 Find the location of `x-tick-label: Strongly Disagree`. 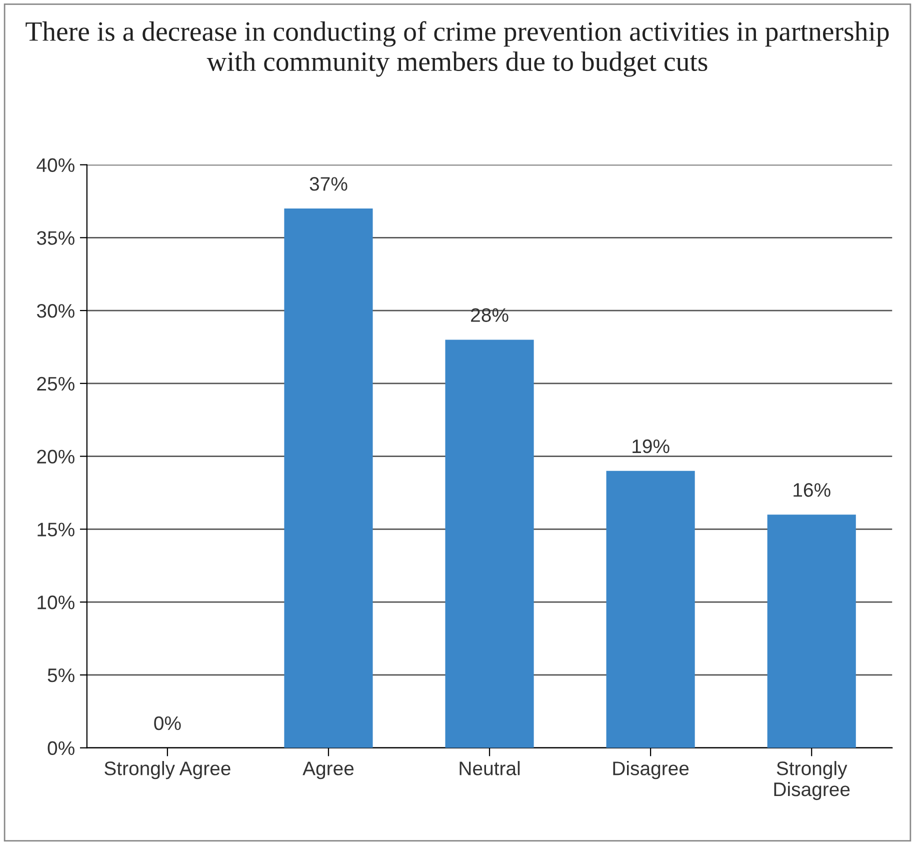

x-tick-label: Strongly Disagree is located at coordinates (812, 780).